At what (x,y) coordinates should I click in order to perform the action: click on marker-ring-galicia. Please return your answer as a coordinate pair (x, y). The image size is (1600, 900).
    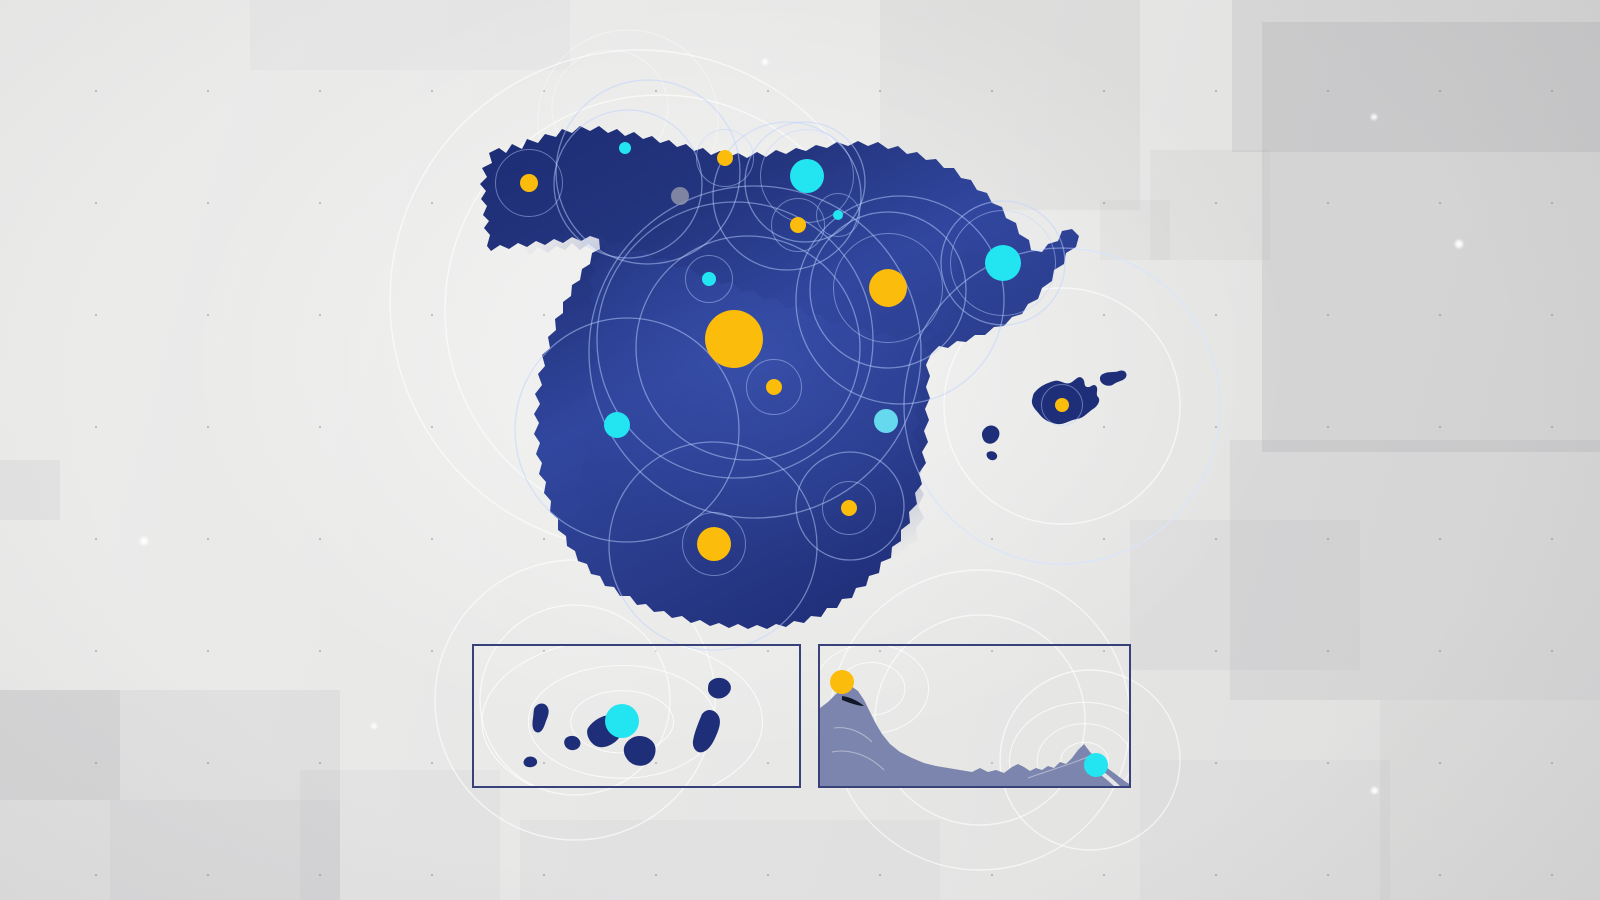
    Looking at the image, I should click on (529, 183).